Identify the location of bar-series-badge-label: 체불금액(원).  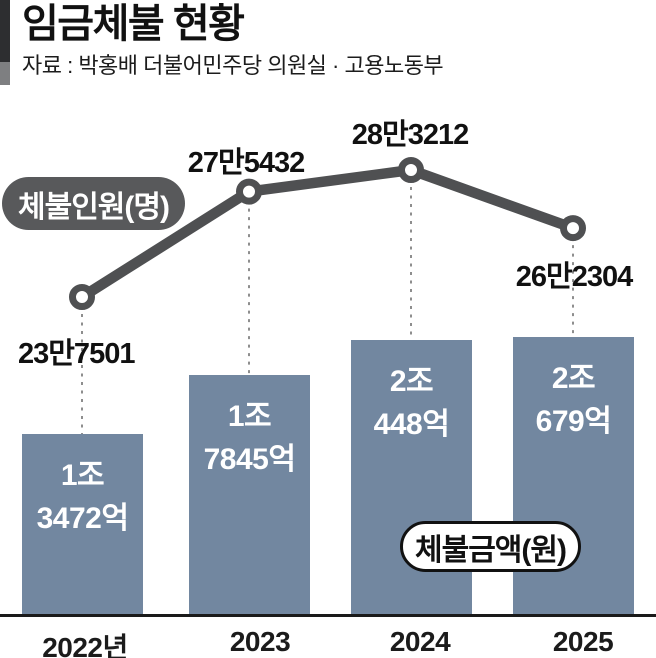
(491, 550).